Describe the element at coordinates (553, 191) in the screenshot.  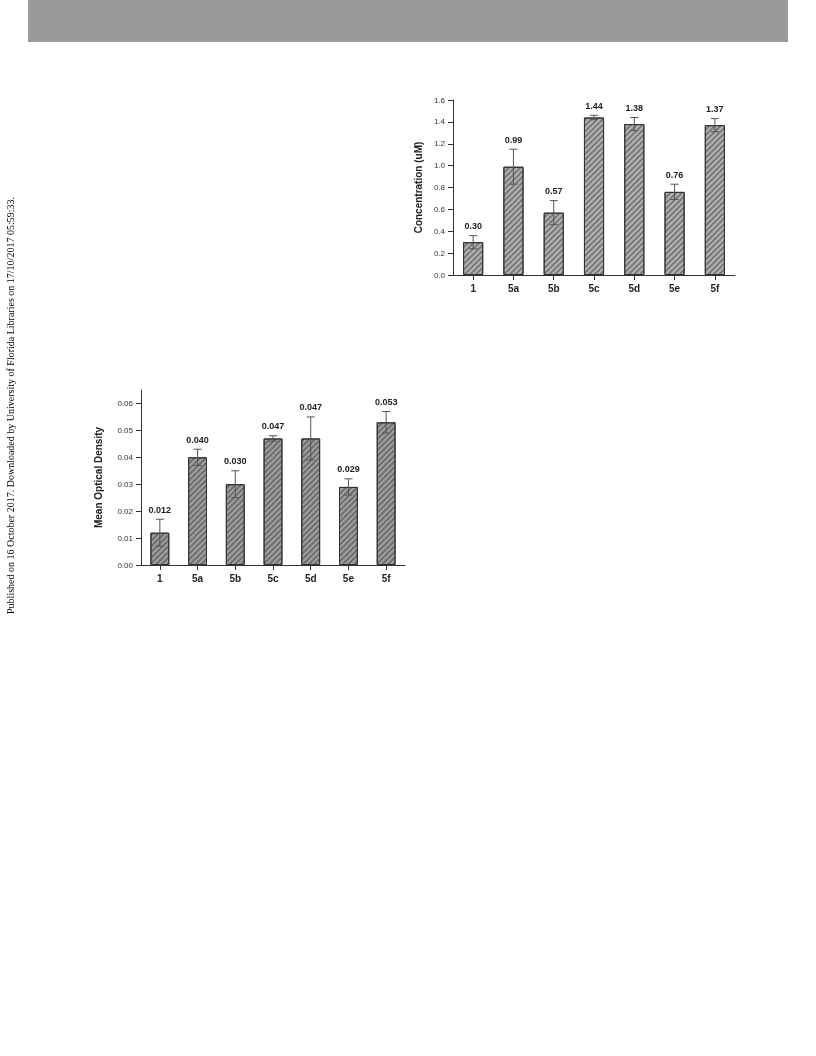
I see `data-label: 0.57` at that location.